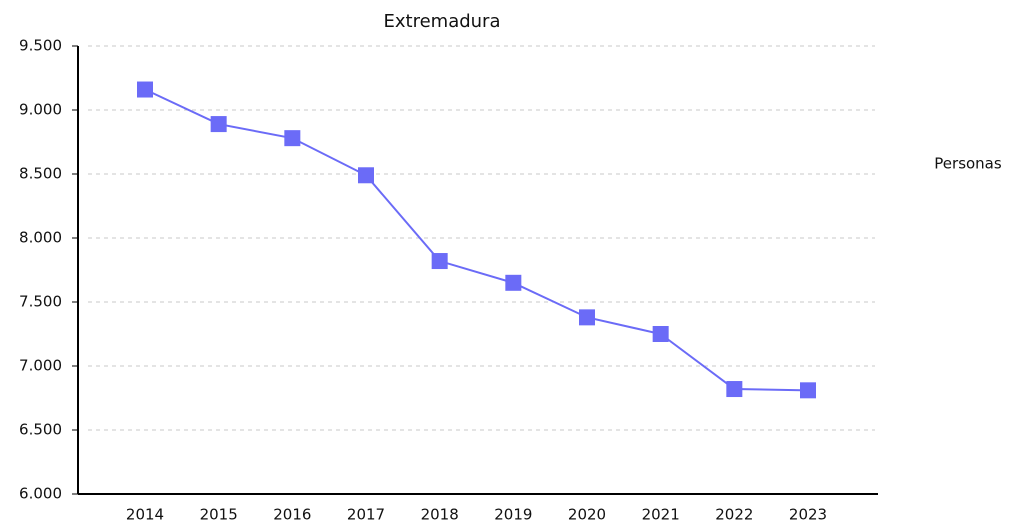 This screenshot has height=527, width=1010. I want to click on y-tick-label: 8.500, so click(40, 174).